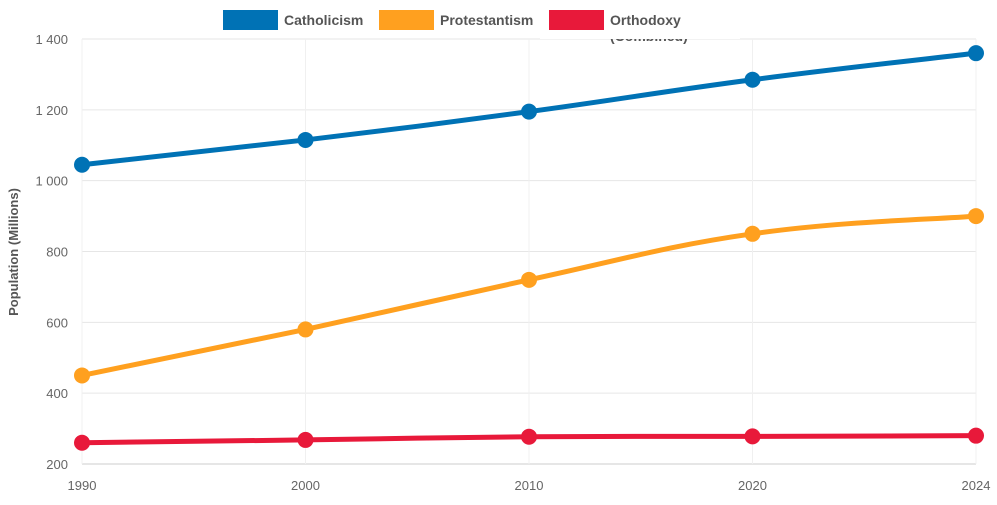 This screenshot has width=997, height=505. What do you see at coordinates (82, 485) in the screenshot?
I see `x-tick-label: 1990` at bounding box center [82, 485].